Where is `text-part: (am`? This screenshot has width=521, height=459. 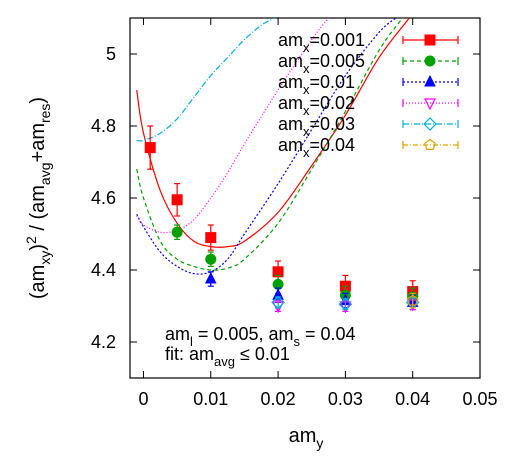
text-part: (am is located at coordinates (38, 282).